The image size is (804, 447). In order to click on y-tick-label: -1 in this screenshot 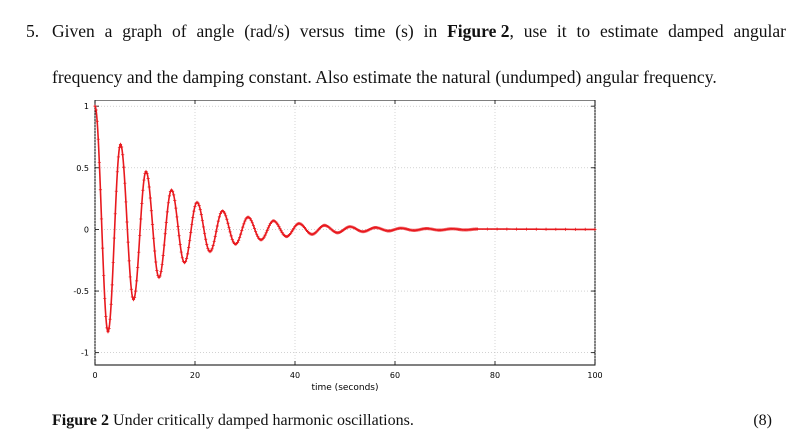, I will do `click(85, 353)`.